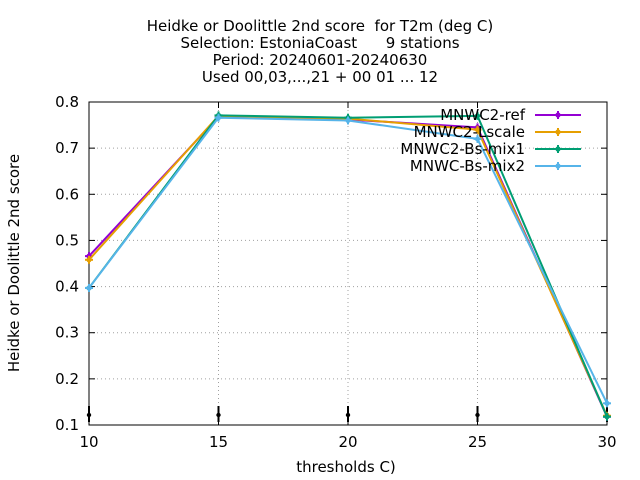 The height and width of the screenshot is (480, 640). Describe the element at coordinates (462, 149) in the screenshot. I see `legend-label: MNWC2-Bs-mix1` at that location.